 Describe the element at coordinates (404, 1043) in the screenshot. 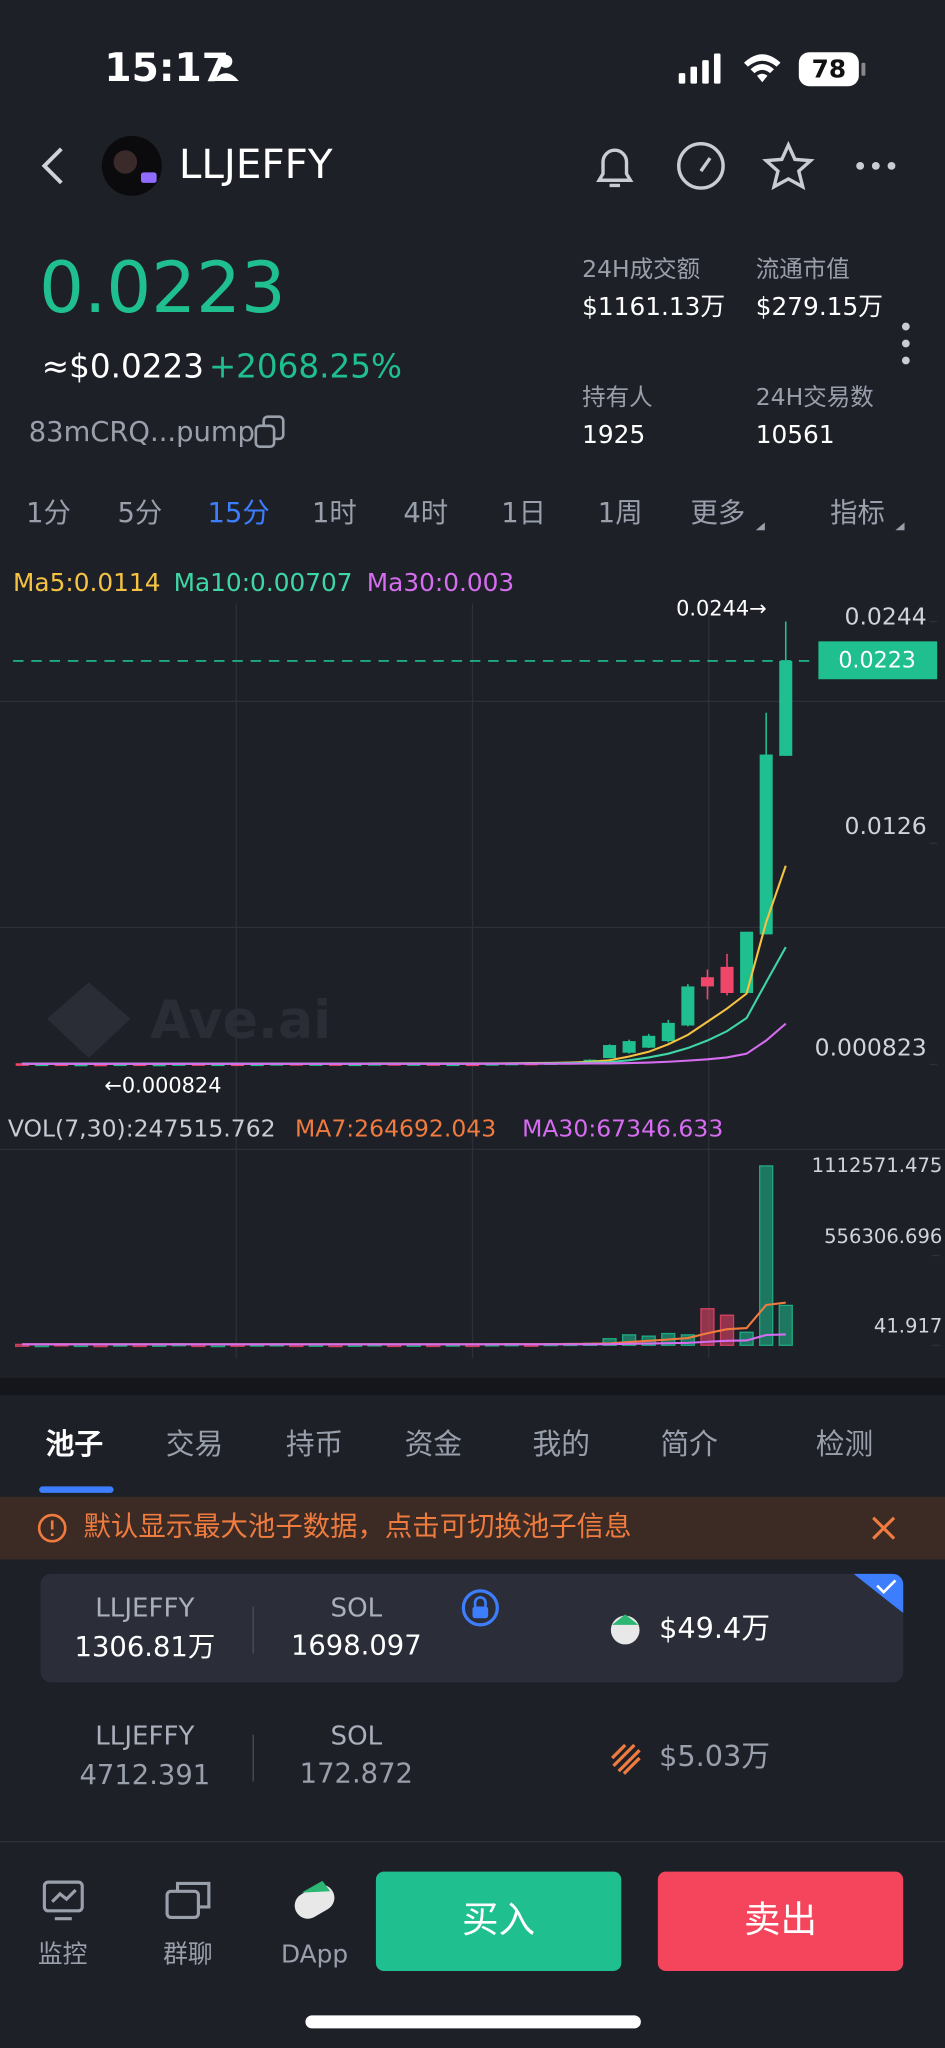

I see `ma-line` at that location.